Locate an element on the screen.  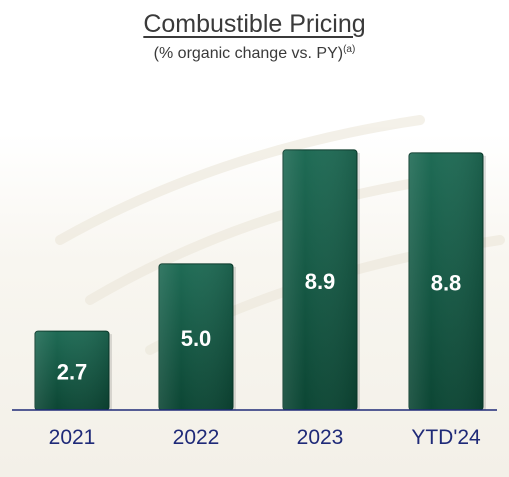
chart-subtitle: (% organic change vs. PY)(a) is located at coordinates (254, 53).